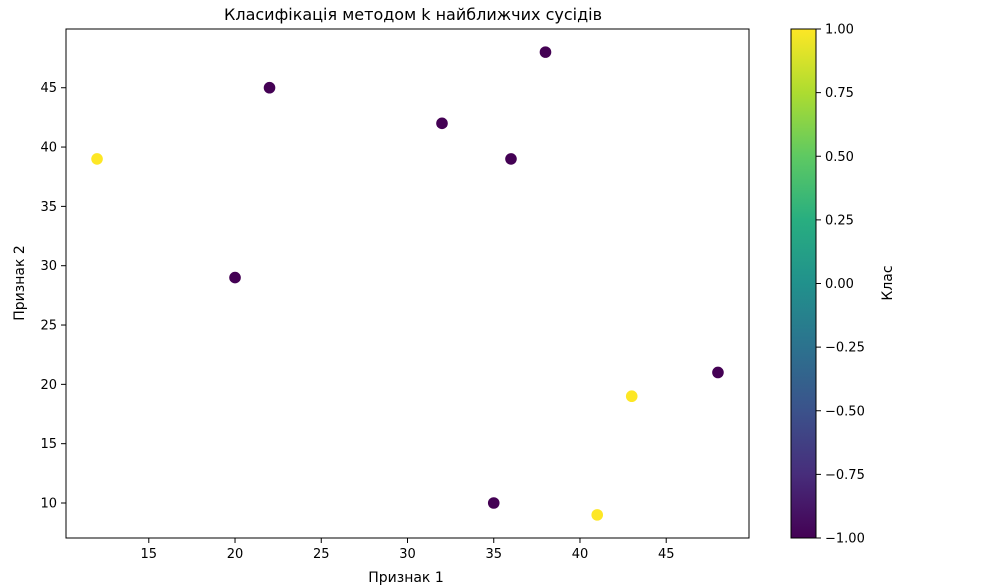  What do you see at coordinates (48, 88) in the screenshot?
I see `y-tick-label: 45` at bounding box center [48, 88].